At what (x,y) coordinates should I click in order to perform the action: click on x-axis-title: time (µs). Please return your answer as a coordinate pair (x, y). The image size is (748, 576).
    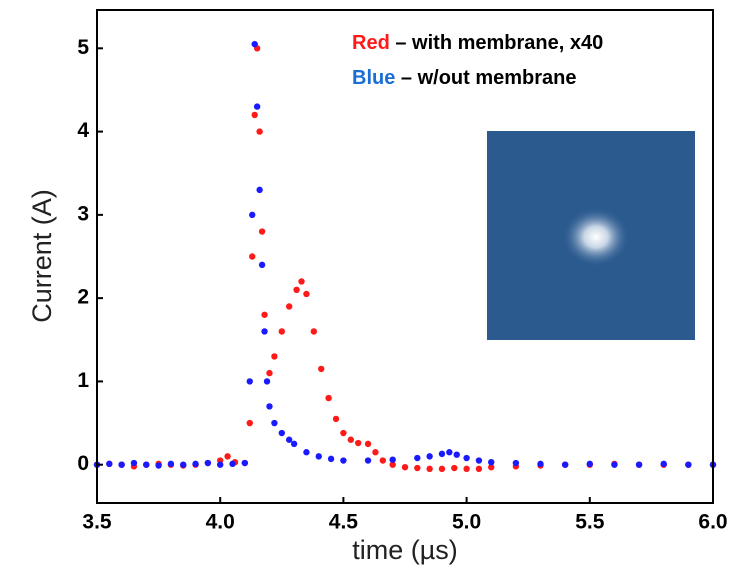
    Looking at the image, I should click on (405, 550).